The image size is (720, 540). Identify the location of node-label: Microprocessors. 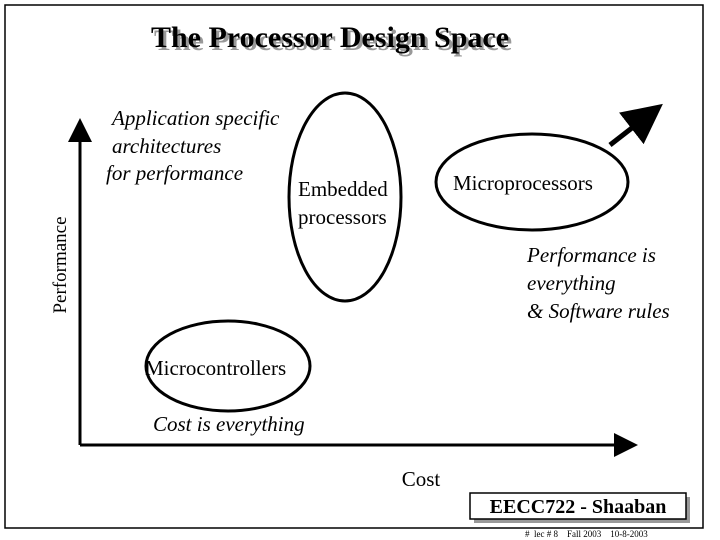
(523, 183).